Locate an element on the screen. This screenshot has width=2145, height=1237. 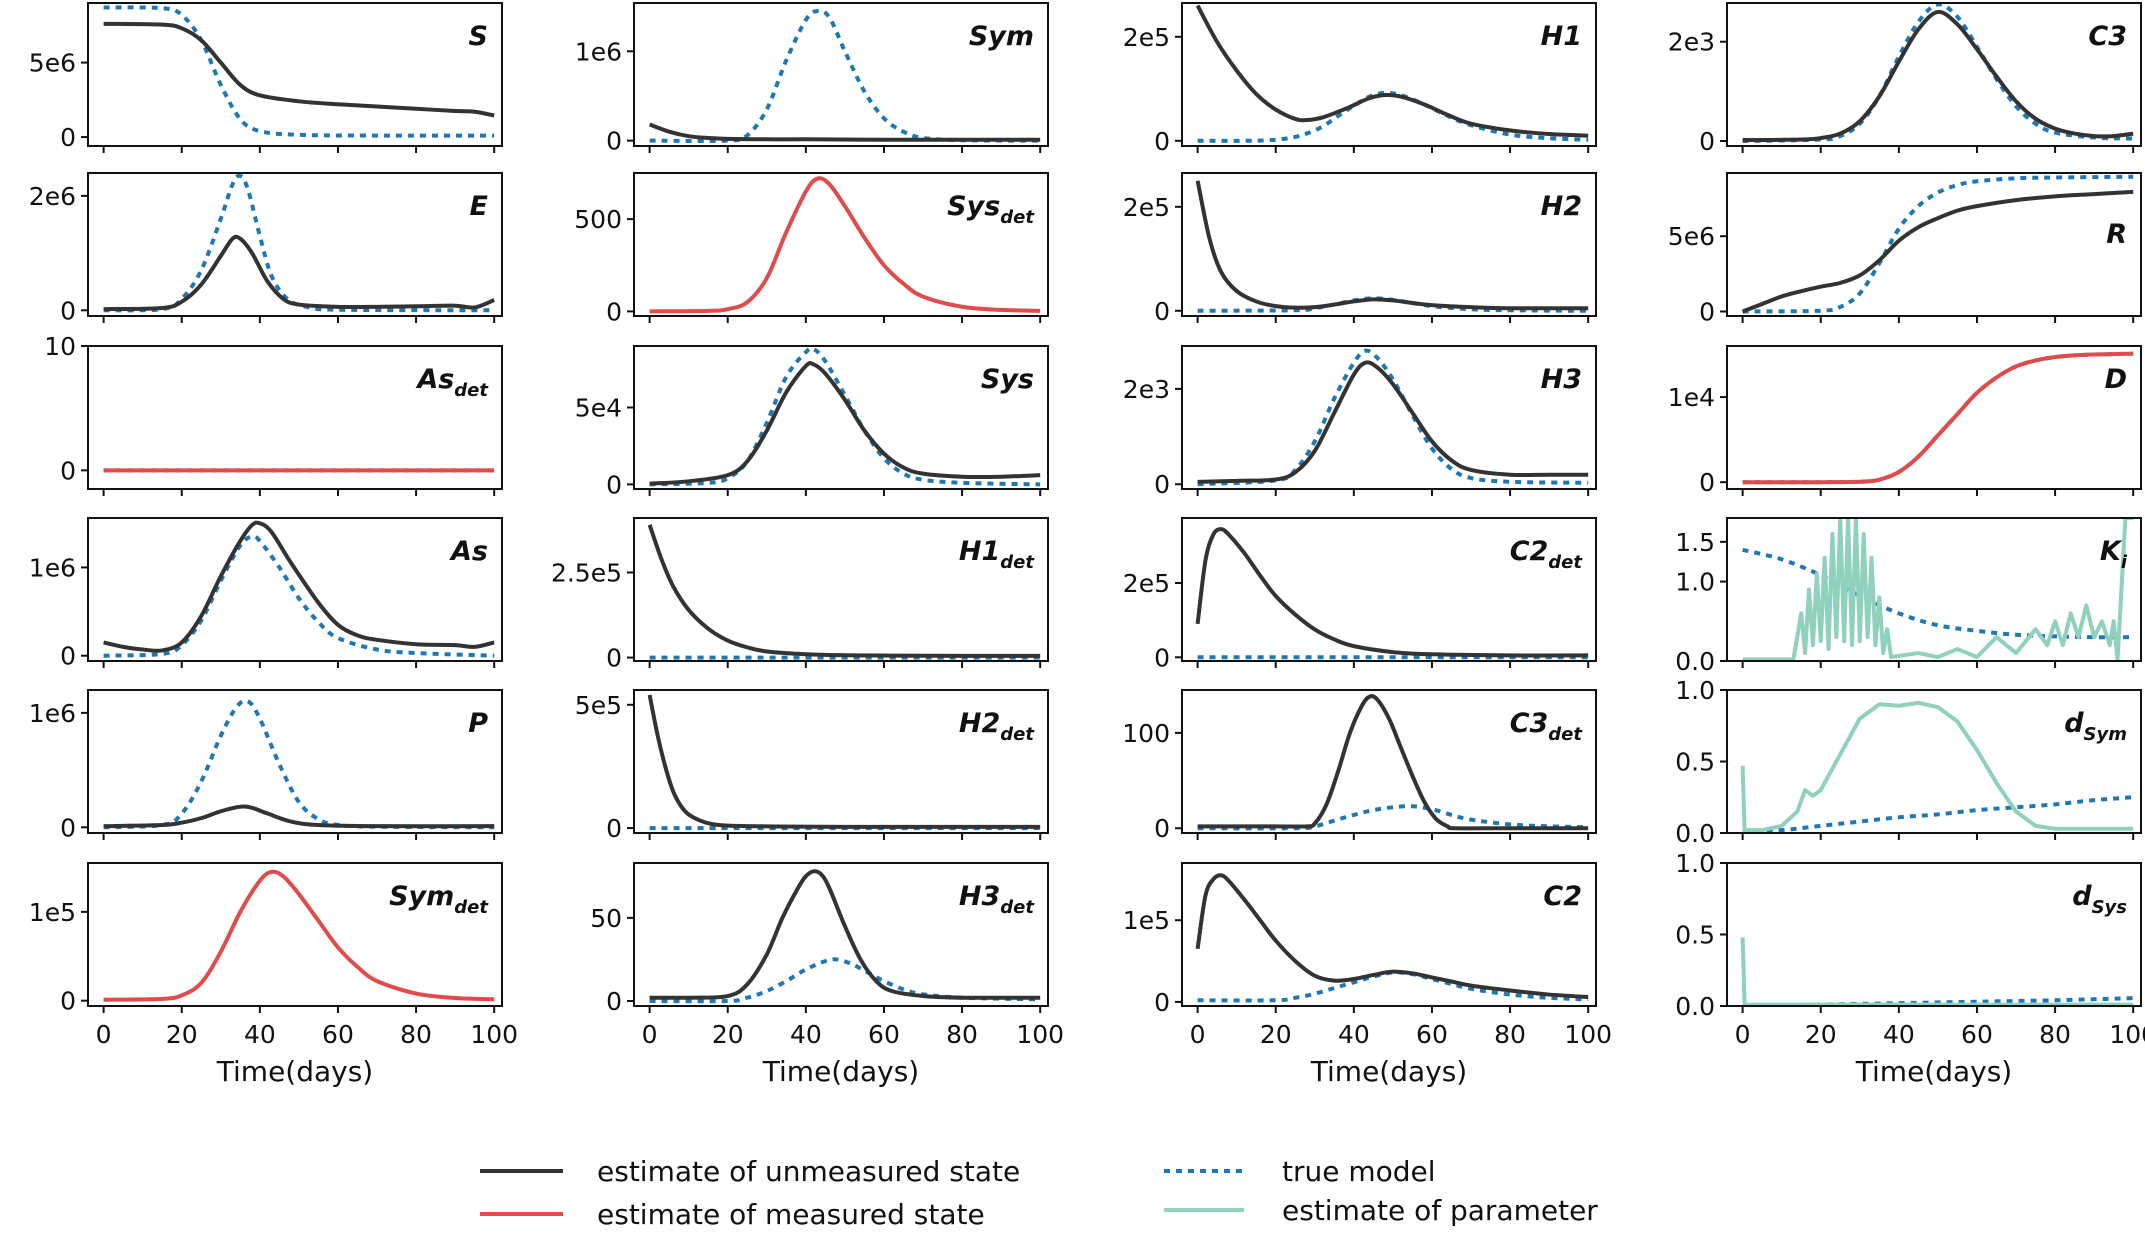
panel-label: Sys is located at coordinates (1007, 379).